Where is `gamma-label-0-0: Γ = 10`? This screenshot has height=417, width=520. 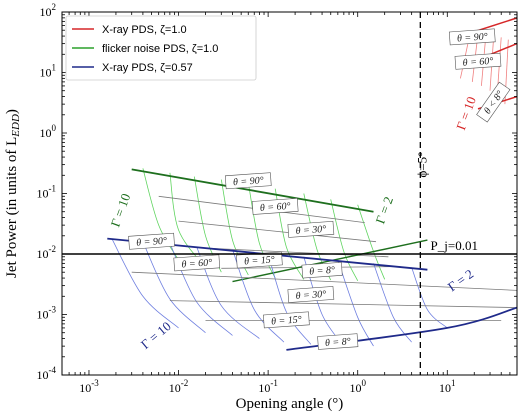
gamma-label-0-0: Γ = 10 is located at coordinates (466, 113).